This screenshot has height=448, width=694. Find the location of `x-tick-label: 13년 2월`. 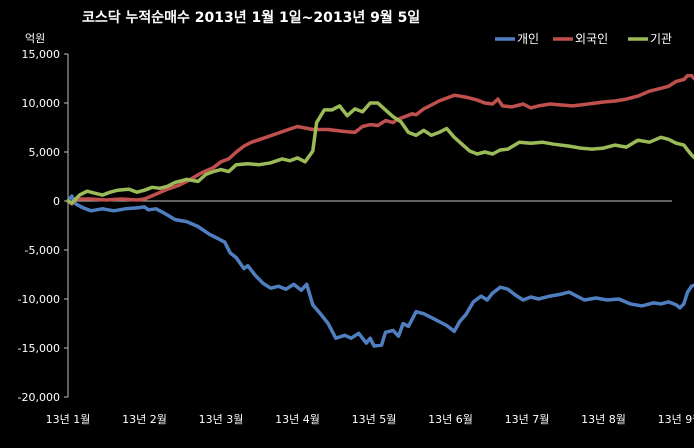

x-tick-label: 13년 2월 is located at coordinates (144, 419).